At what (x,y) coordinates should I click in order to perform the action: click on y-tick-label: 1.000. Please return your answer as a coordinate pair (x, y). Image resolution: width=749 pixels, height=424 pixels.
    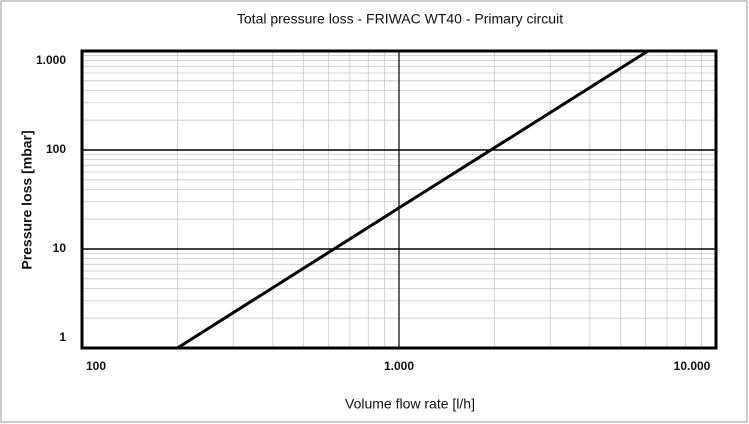
    Looking at the image, I should click on (51, 60).